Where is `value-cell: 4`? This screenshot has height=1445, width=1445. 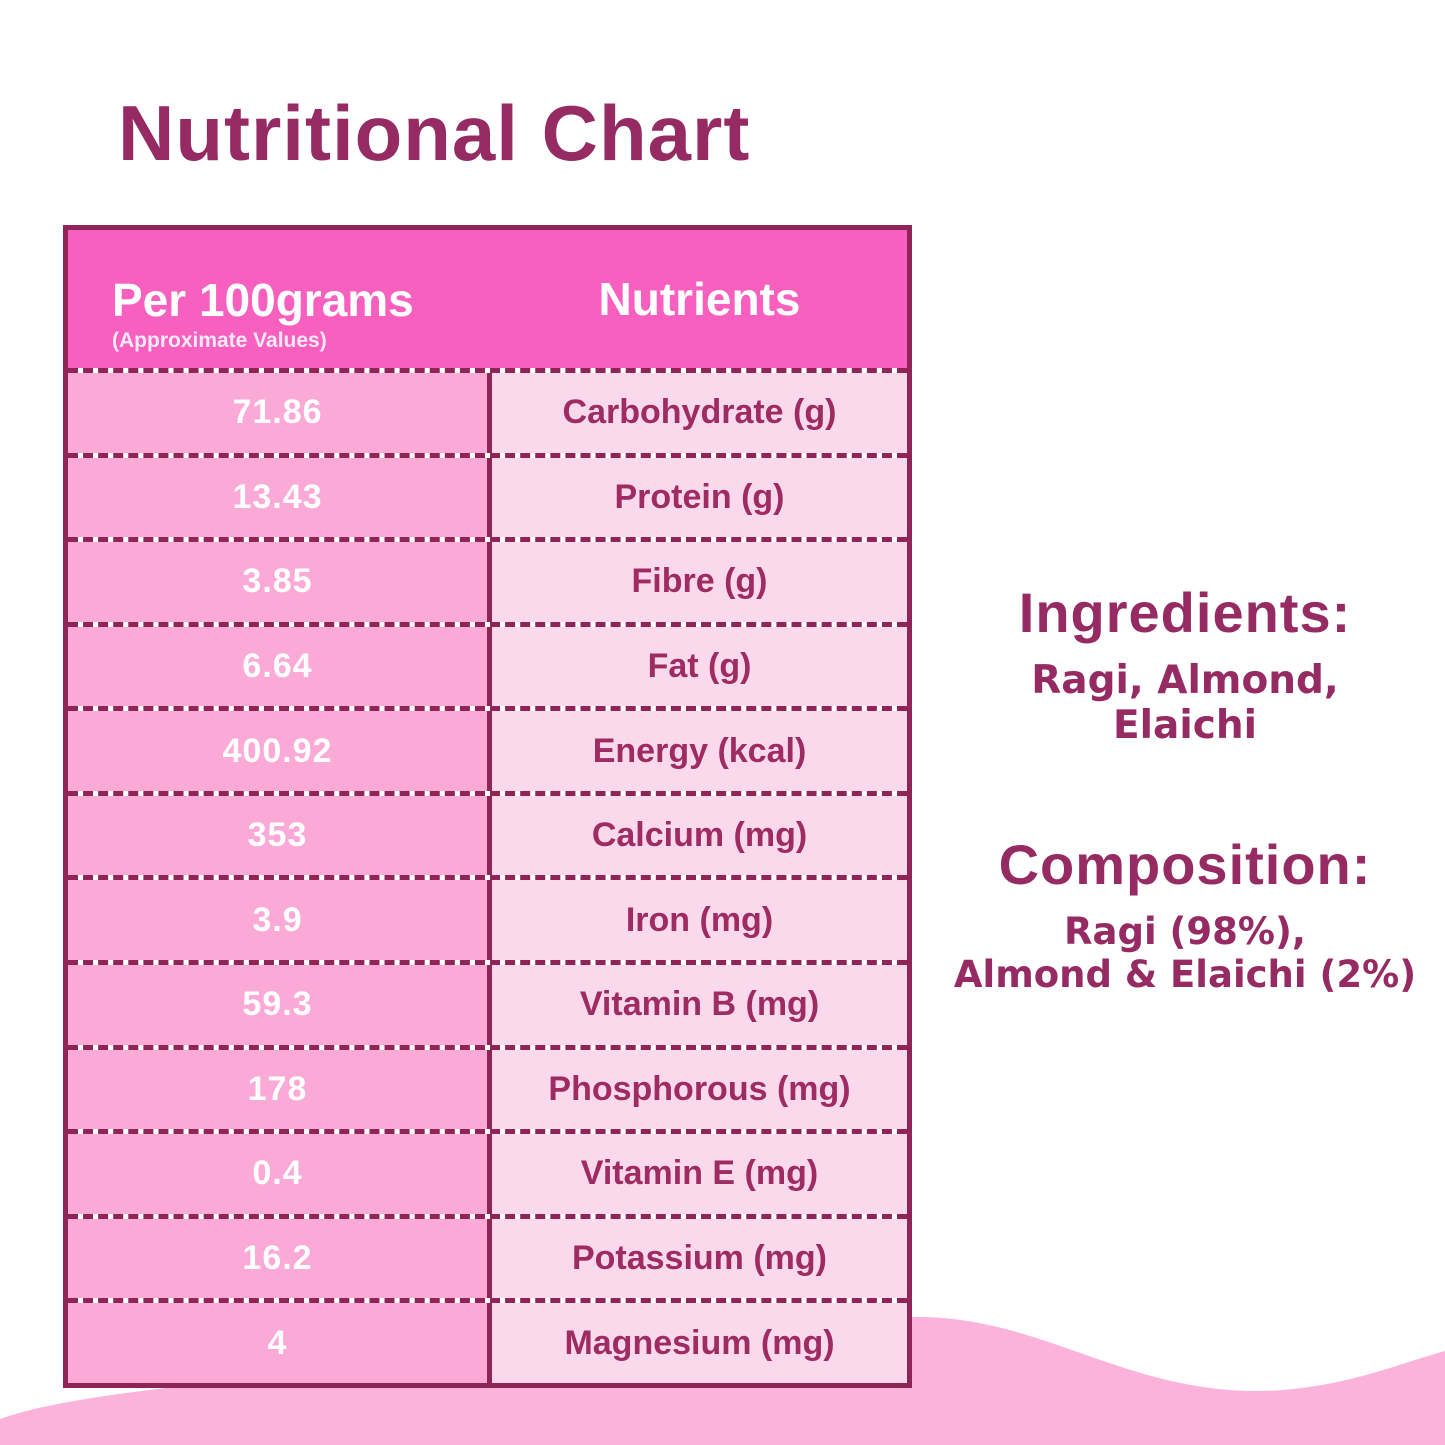
value-cell: 4 is located at coordinates (280, 1343).